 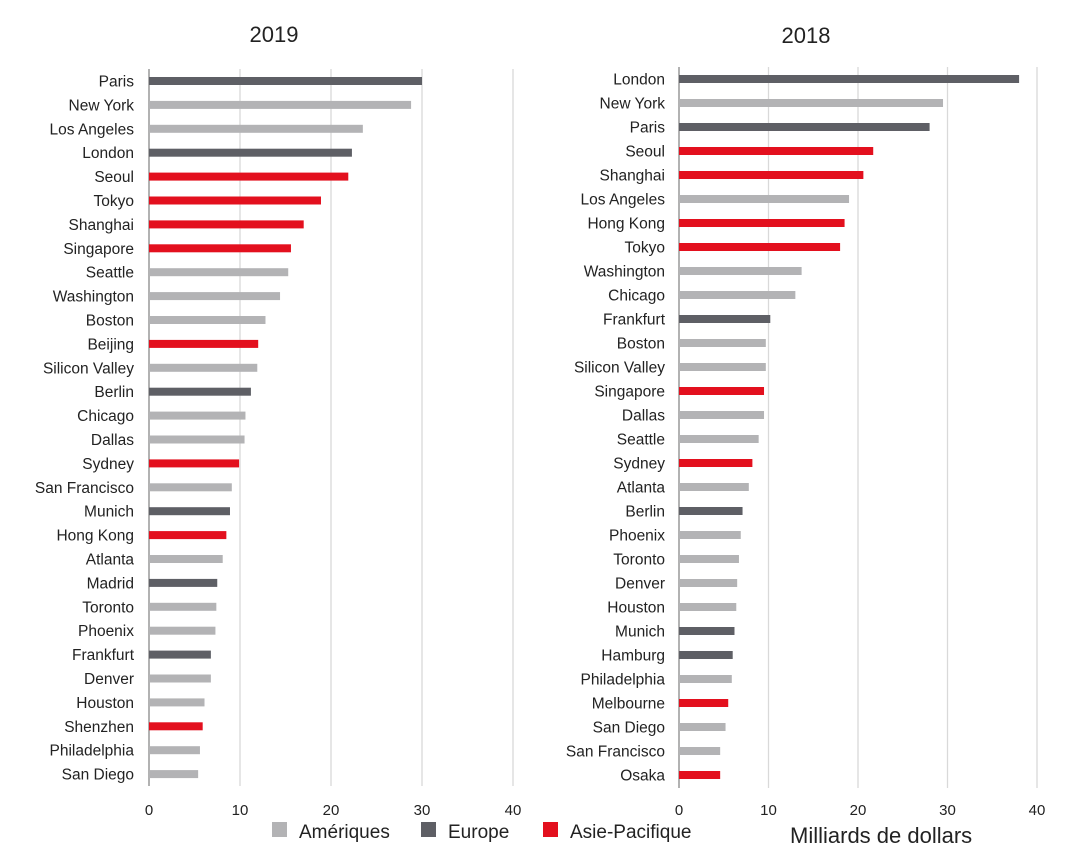 I want to click on bar-philadelphia, so click(x=705, y=679).